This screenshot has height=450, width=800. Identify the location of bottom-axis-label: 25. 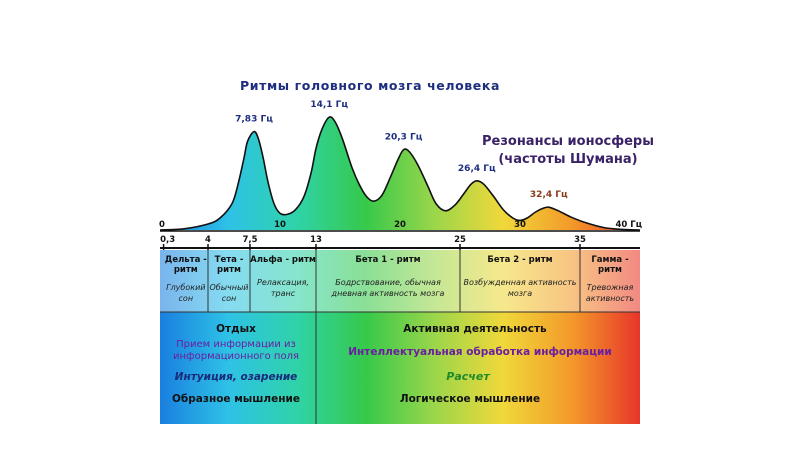
(460, 240).